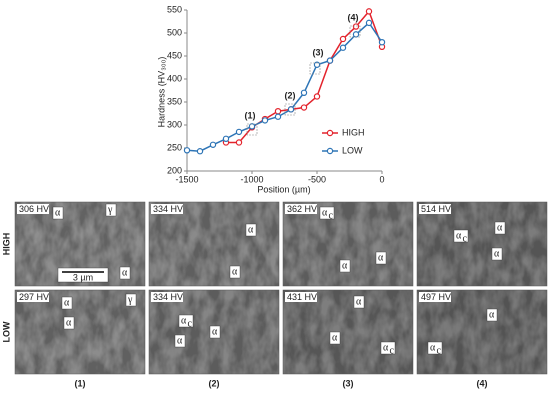  What do you see at coordinates (251, 179) in the screenshot?
I see `x-tick-label: -1000` at bounding box center [251, 179].